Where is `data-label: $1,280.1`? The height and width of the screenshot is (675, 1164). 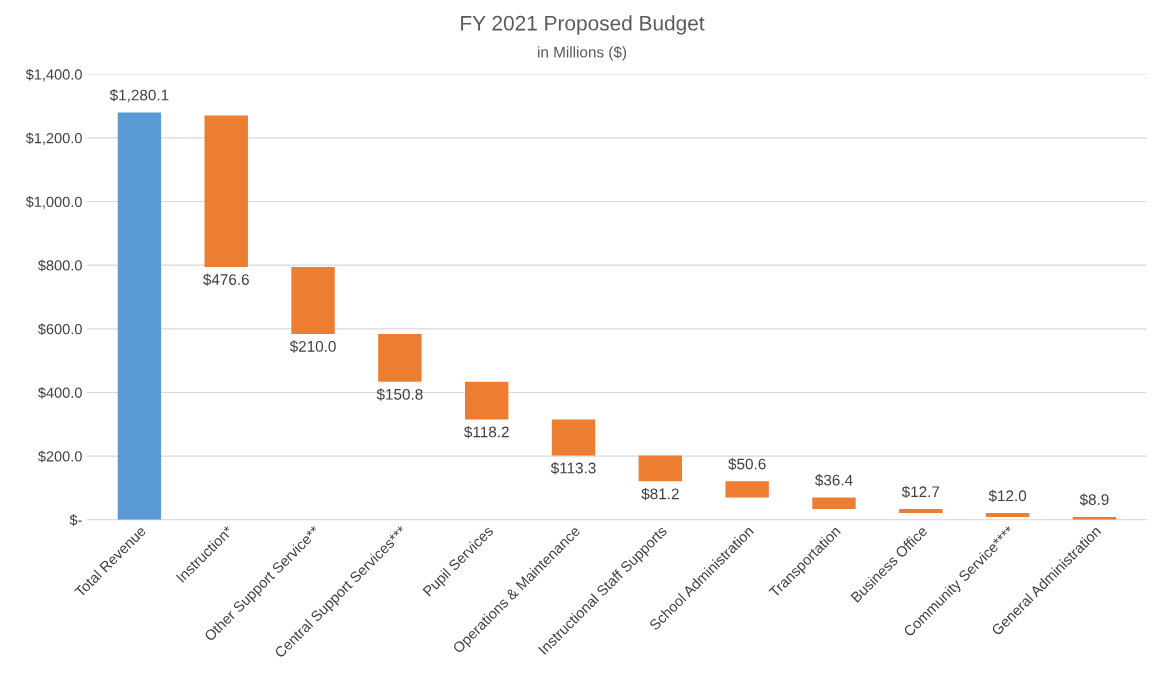 data-label: $1,280.1 is located at coordinates (139, 96).